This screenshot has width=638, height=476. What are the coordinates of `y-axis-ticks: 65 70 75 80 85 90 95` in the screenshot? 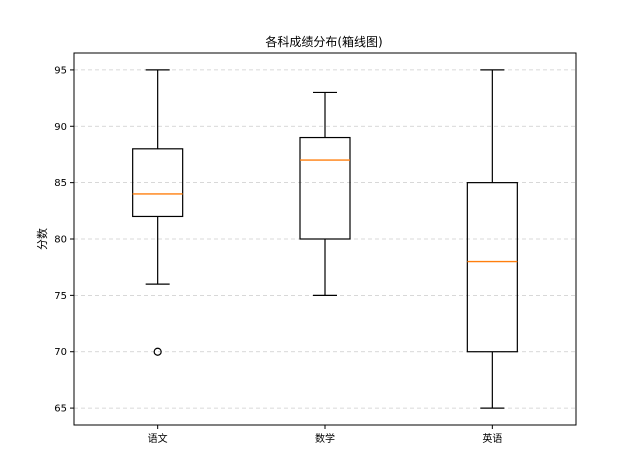 It's located at (64, 240).